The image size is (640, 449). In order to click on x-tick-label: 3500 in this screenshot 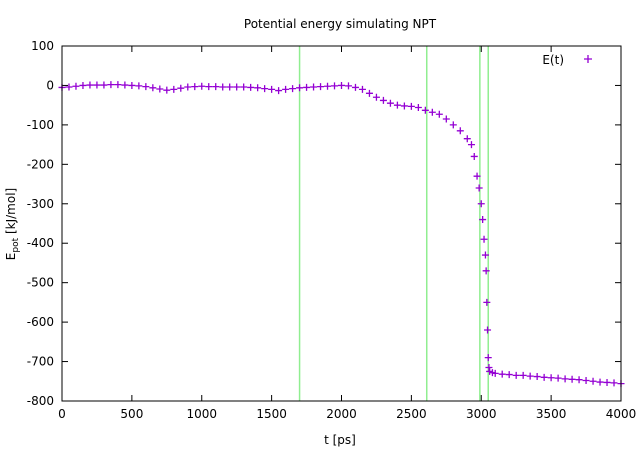, I will do `click(551, 414)`.